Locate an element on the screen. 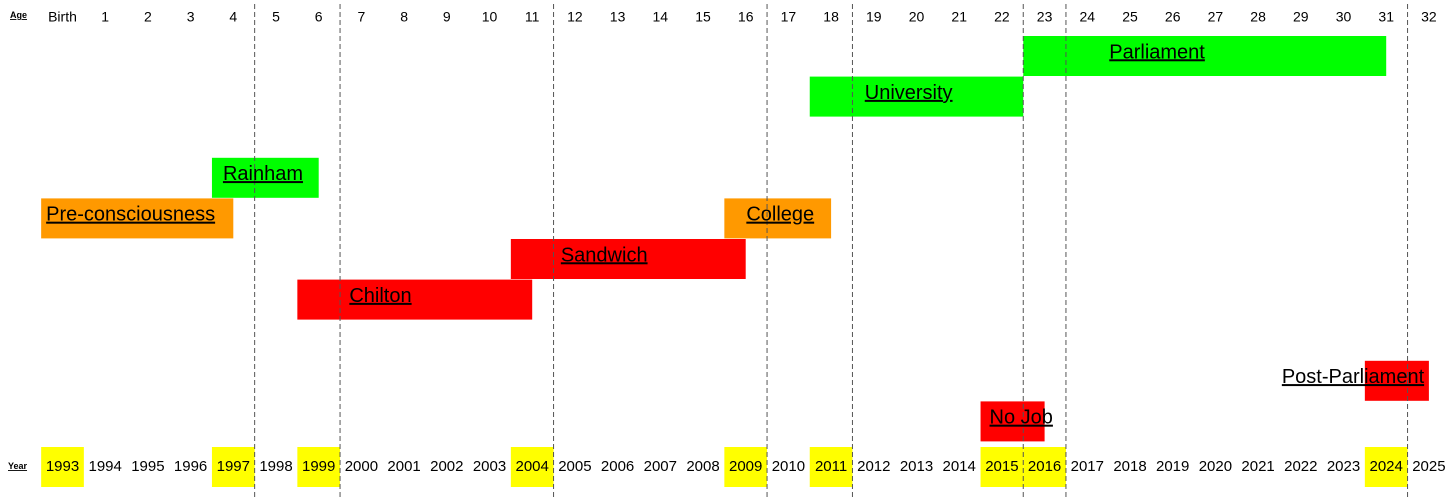 This screenshot has width=1456, height=497. year-highlight-2016 is located at coordinates (1044, 467).